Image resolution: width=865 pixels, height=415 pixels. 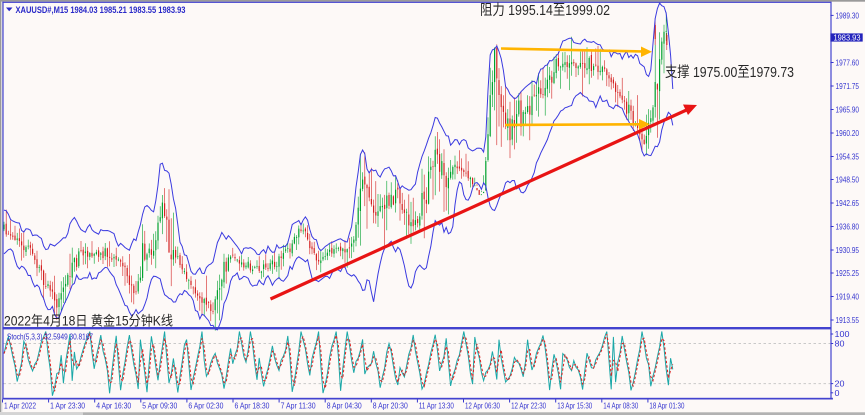 What do you see at coordinates (20, 405) in the screenshot?
I see `svg-text: 1 Apr 2022` at bounding box center [20, 405].